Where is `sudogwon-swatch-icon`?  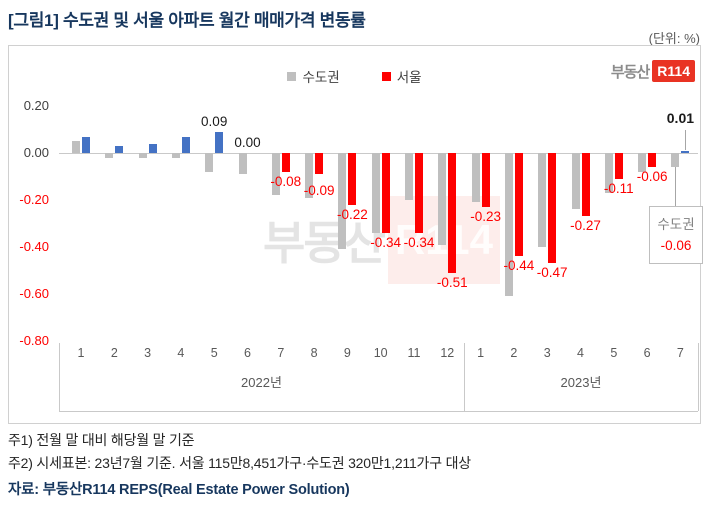
sudogwon-swatch-icon is located at coordinates (292, 76).